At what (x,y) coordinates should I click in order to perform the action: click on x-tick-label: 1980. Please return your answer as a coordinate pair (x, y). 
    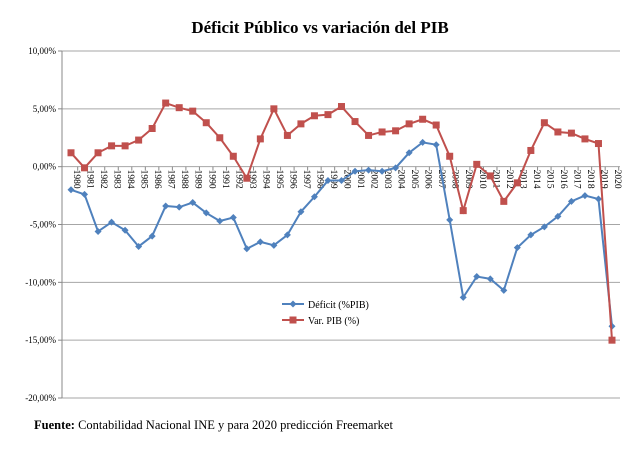
    Looking at the image, I should click on (76, 179).